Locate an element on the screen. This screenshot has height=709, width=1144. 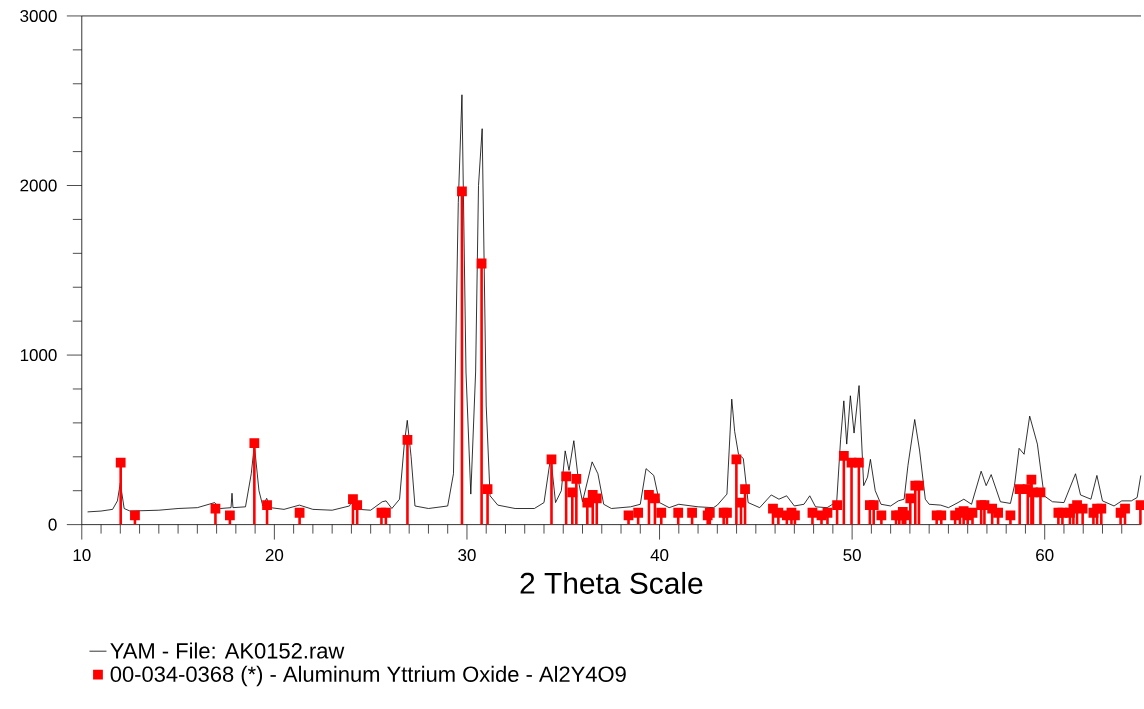
legend-label: YAM - File: AK0152.raw is located at coordinates (227, 650).